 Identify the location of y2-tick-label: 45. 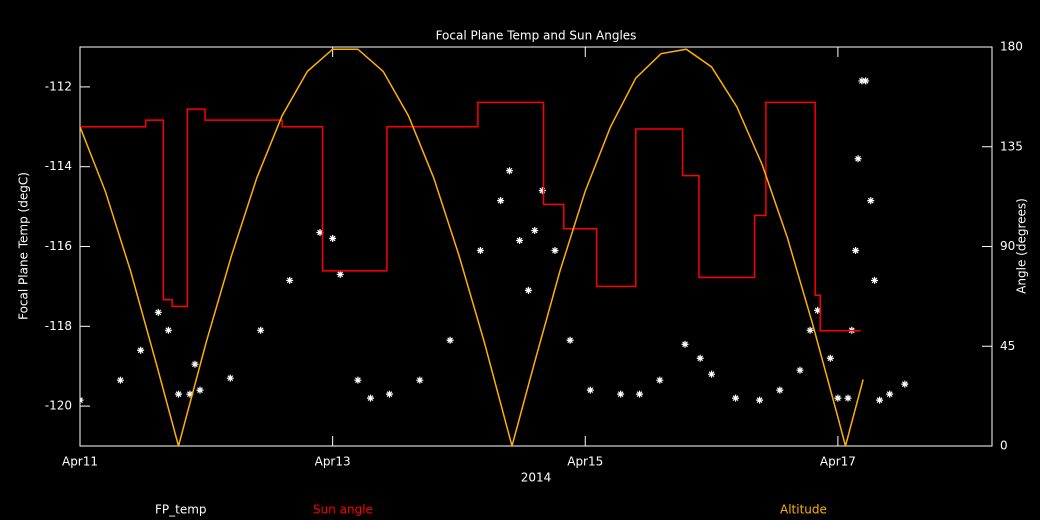
(1007, 346).